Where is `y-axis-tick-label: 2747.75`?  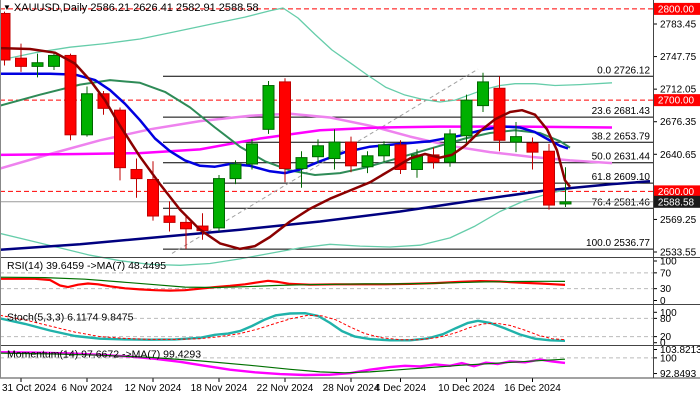 y-axis-tick-label: 2747.75 is located at coordinates (678, 57).